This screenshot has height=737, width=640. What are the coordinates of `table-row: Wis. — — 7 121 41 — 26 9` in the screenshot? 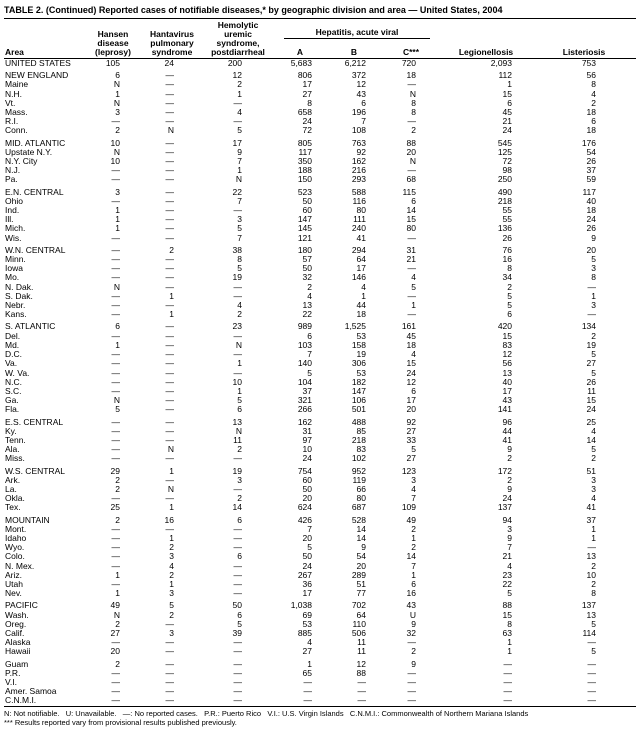 It's located at (320, 237).